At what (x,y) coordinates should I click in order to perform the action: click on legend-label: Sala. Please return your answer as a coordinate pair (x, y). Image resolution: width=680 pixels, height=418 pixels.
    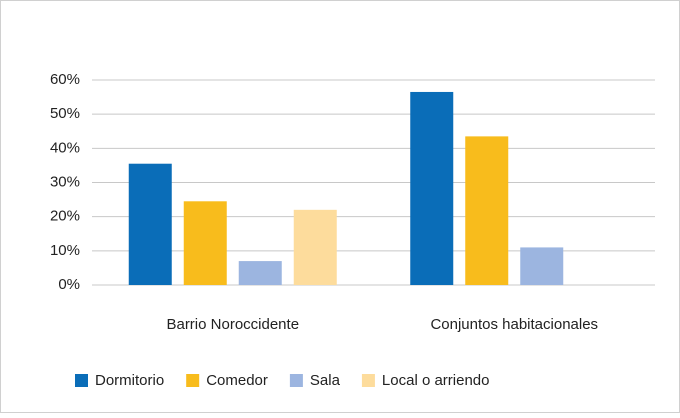
    Looking at the image, I should click on (325, 380).